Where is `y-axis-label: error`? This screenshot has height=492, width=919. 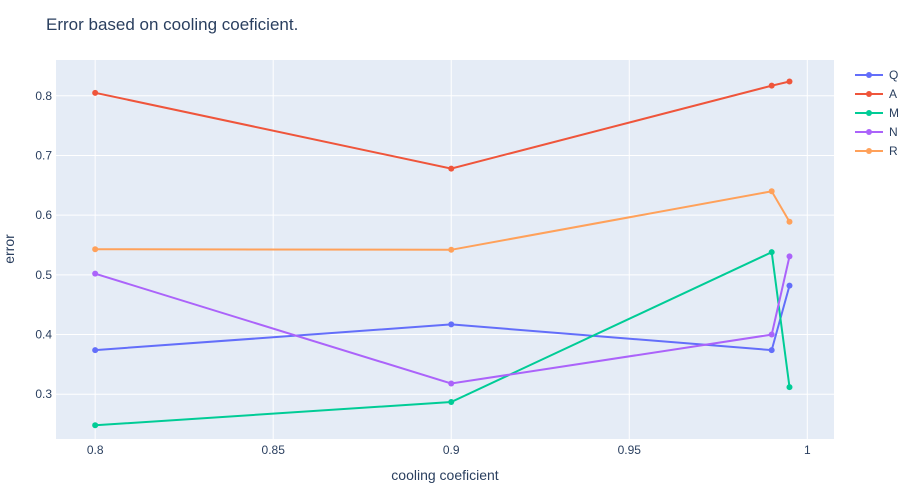 y-axis-label: error is located at coordinates (9, 249).